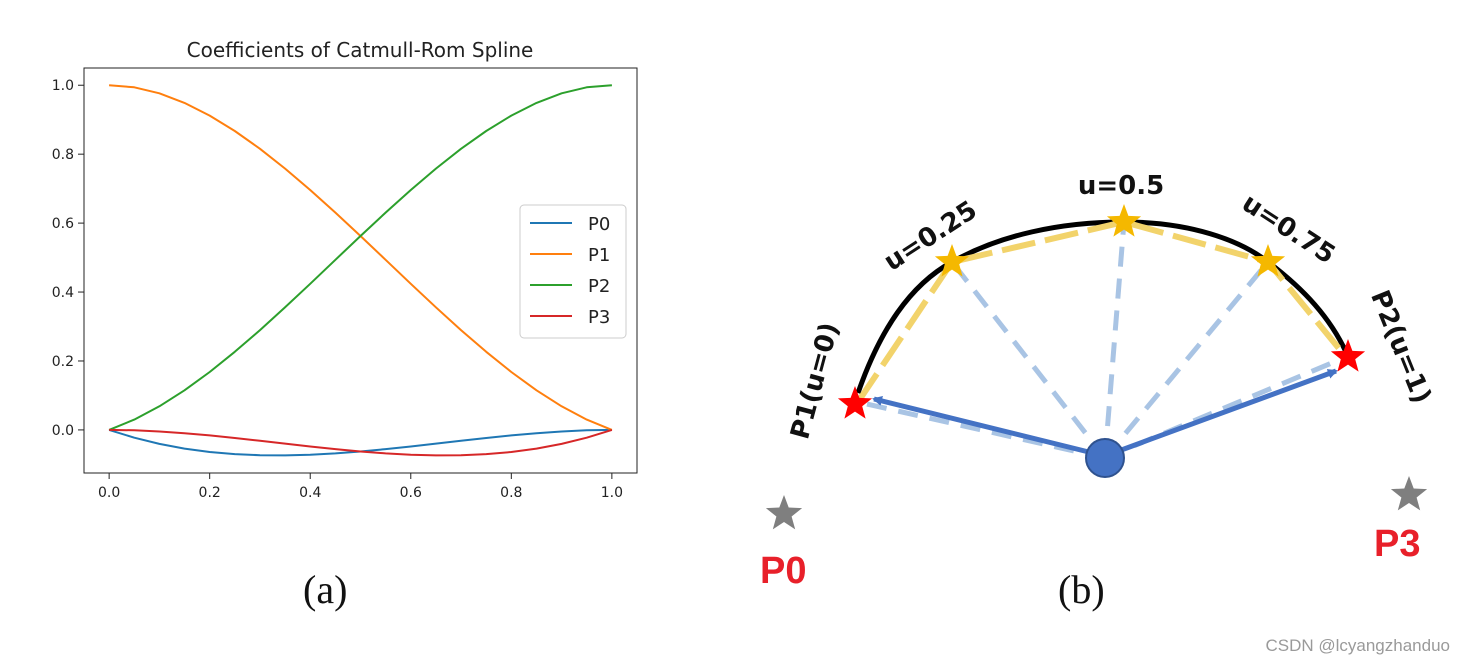  What do you see at coordinates (63, 224) in the screenshot?
I see `y-tick-label: 0.6` at bounding box center [63, 224].